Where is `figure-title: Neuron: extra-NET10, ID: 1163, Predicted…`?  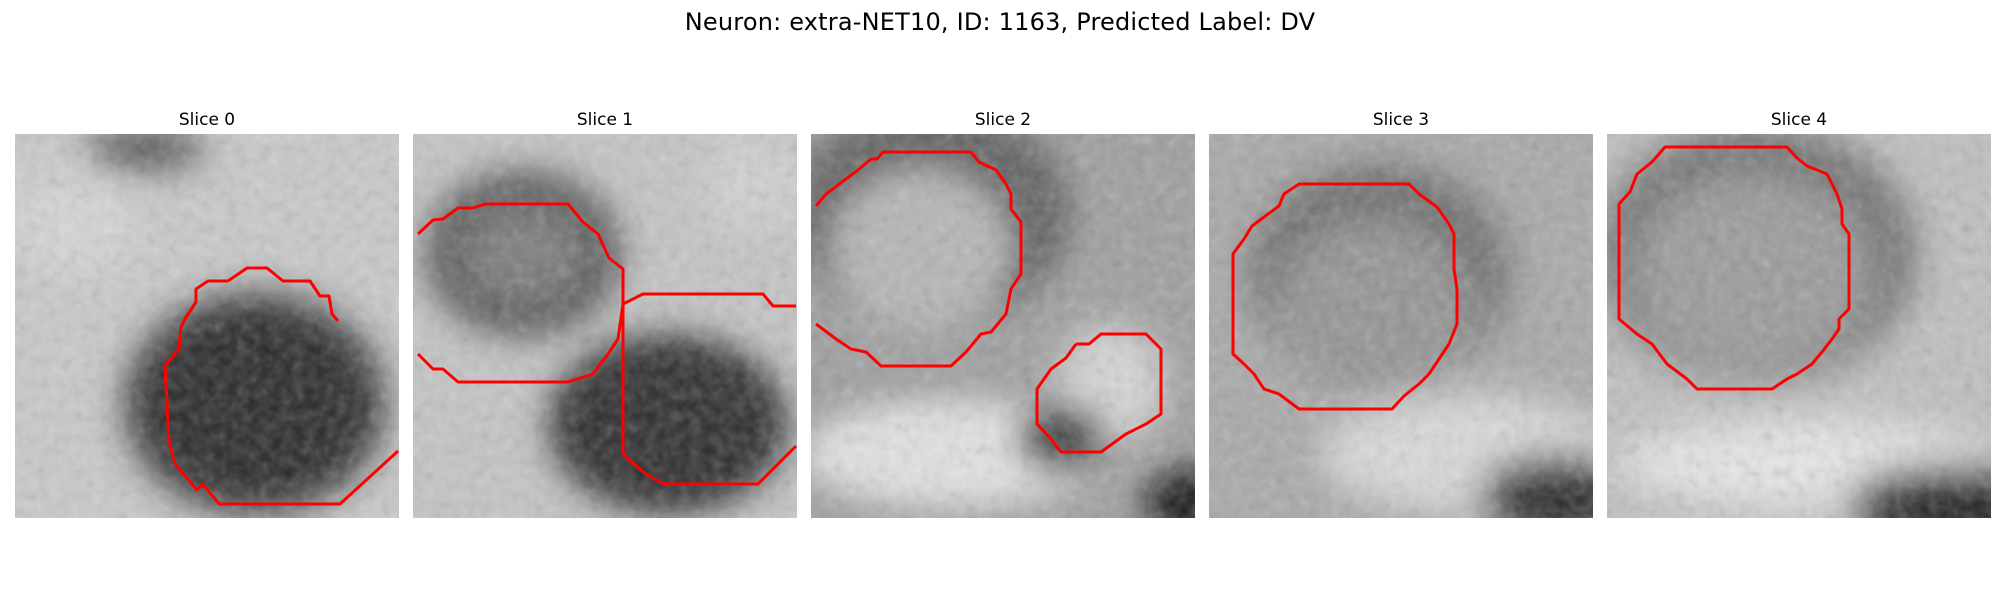
figure-title: Neuron: extra-NET10, ID: 1163, Predicted… is located at coordinates (1000, 22).